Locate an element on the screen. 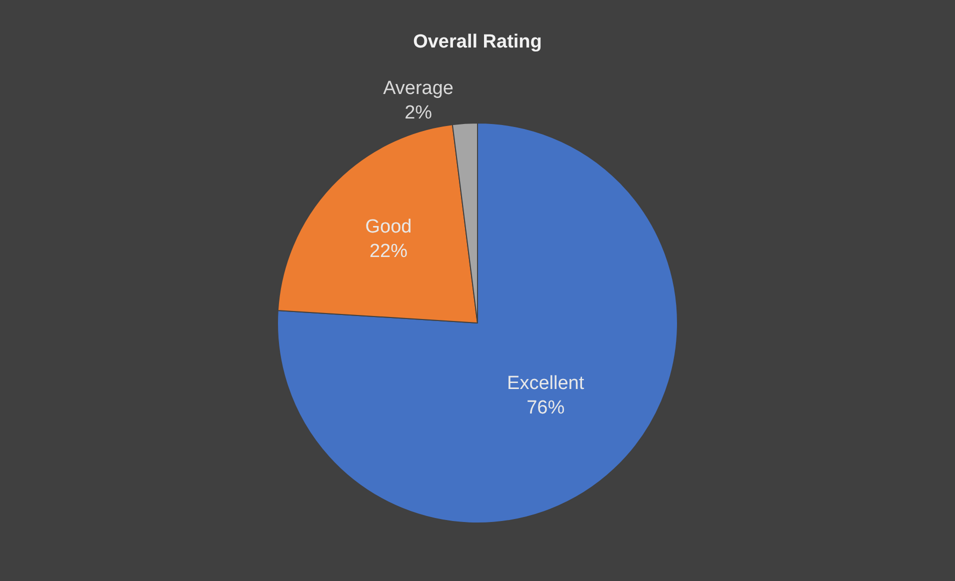  data-label: 22% is located at coordinates (388, 251).